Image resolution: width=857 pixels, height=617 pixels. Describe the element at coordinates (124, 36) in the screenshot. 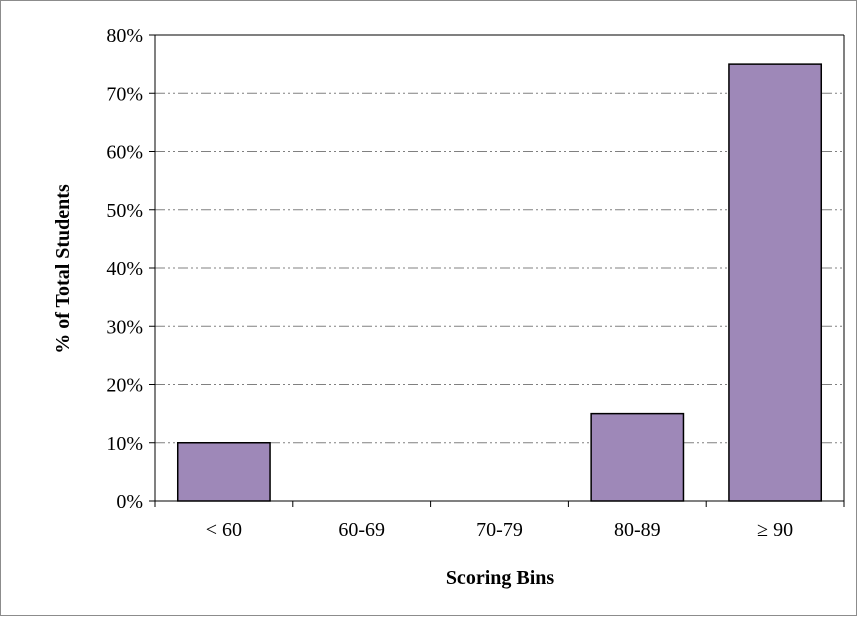

I see `y-tick-label: 80%` at that location.